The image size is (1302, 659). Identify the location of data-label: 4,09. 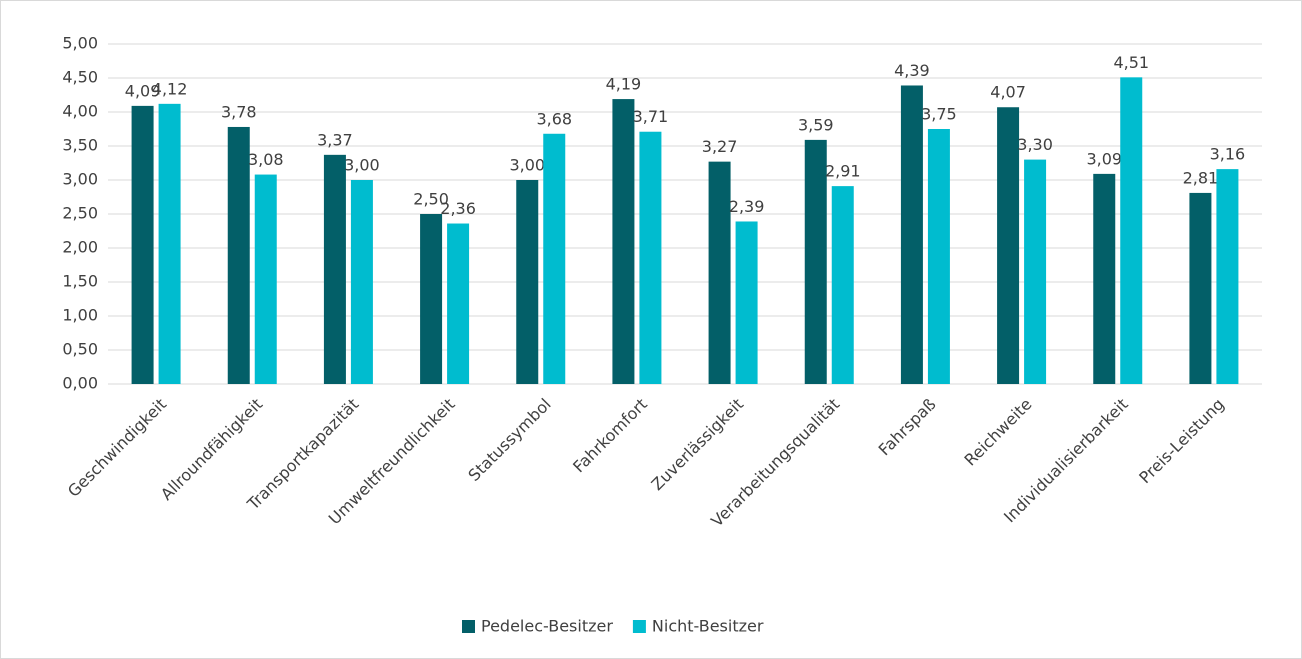
(143, 90).